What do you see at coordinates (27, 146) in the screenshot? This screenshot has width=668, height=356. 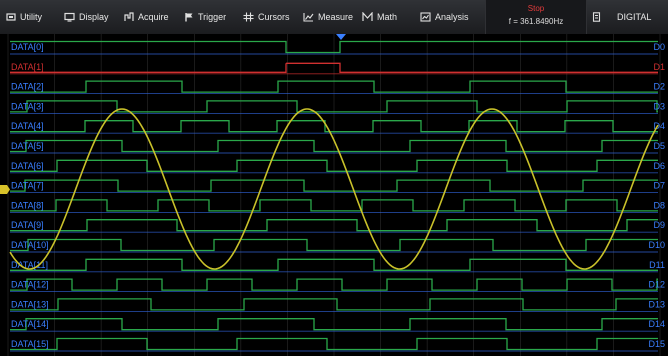 I see `channel-label-5: DATA[5]` at bounding box center [27, 146].